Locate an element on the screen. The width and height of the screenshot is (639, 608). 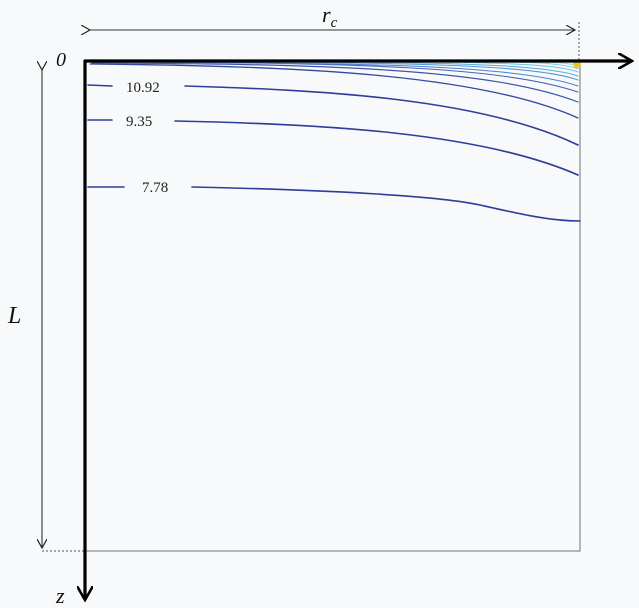
contour-label: 7.78 is located at coordinates (155, 188).